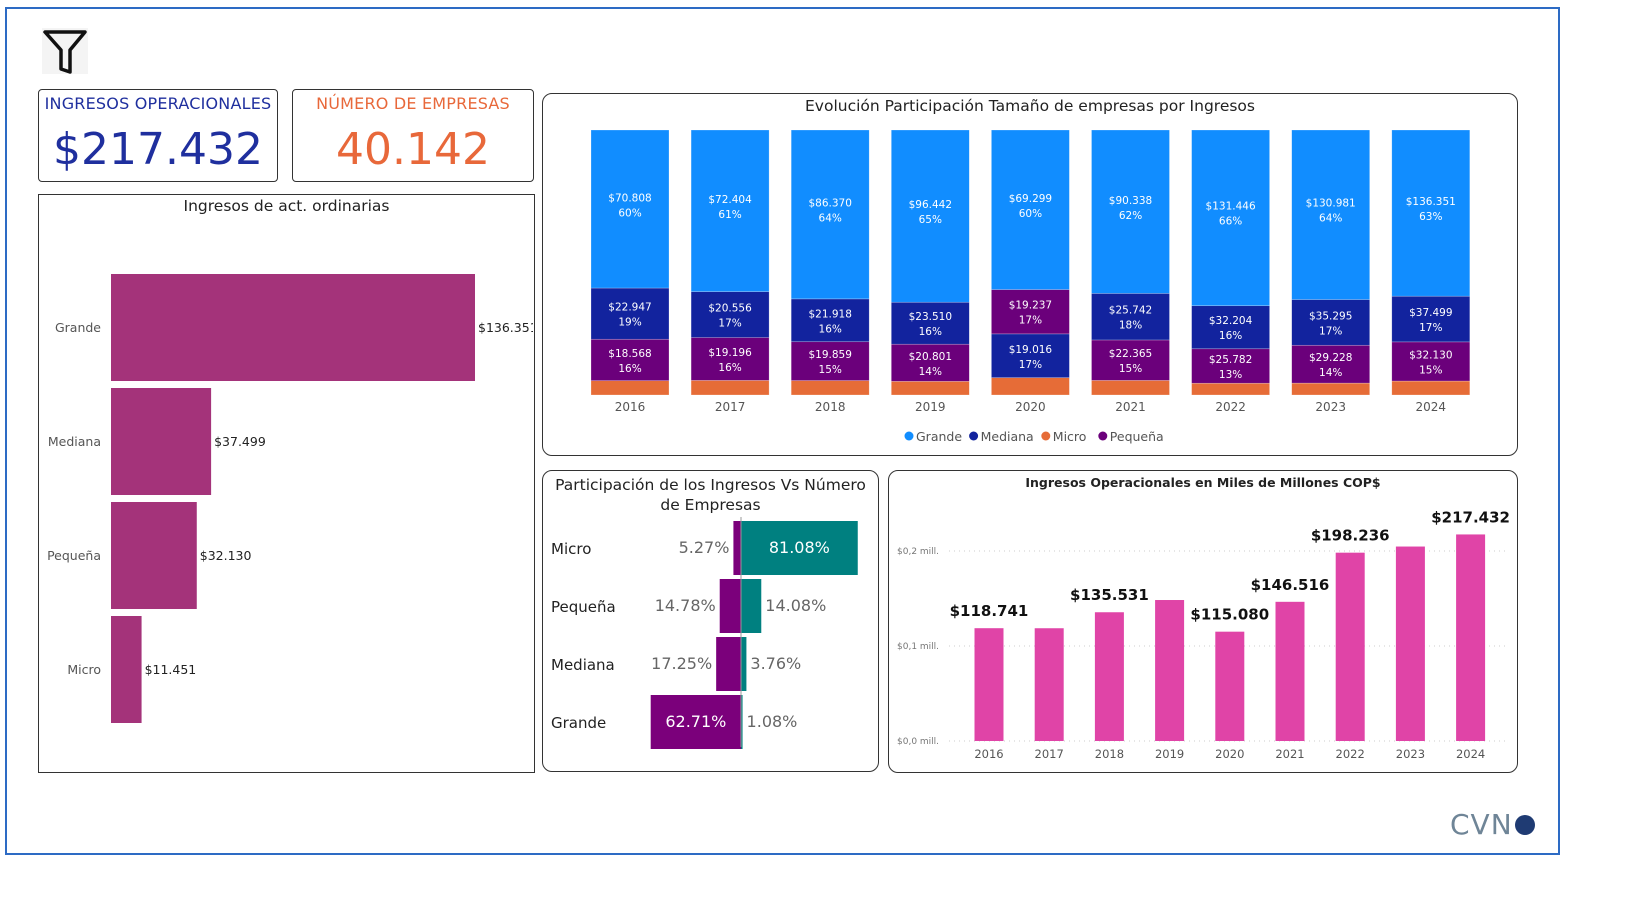 The width and height of the screenshot is (1645, 899). I want to click on data-label: 1.08%, so click(772, 721).